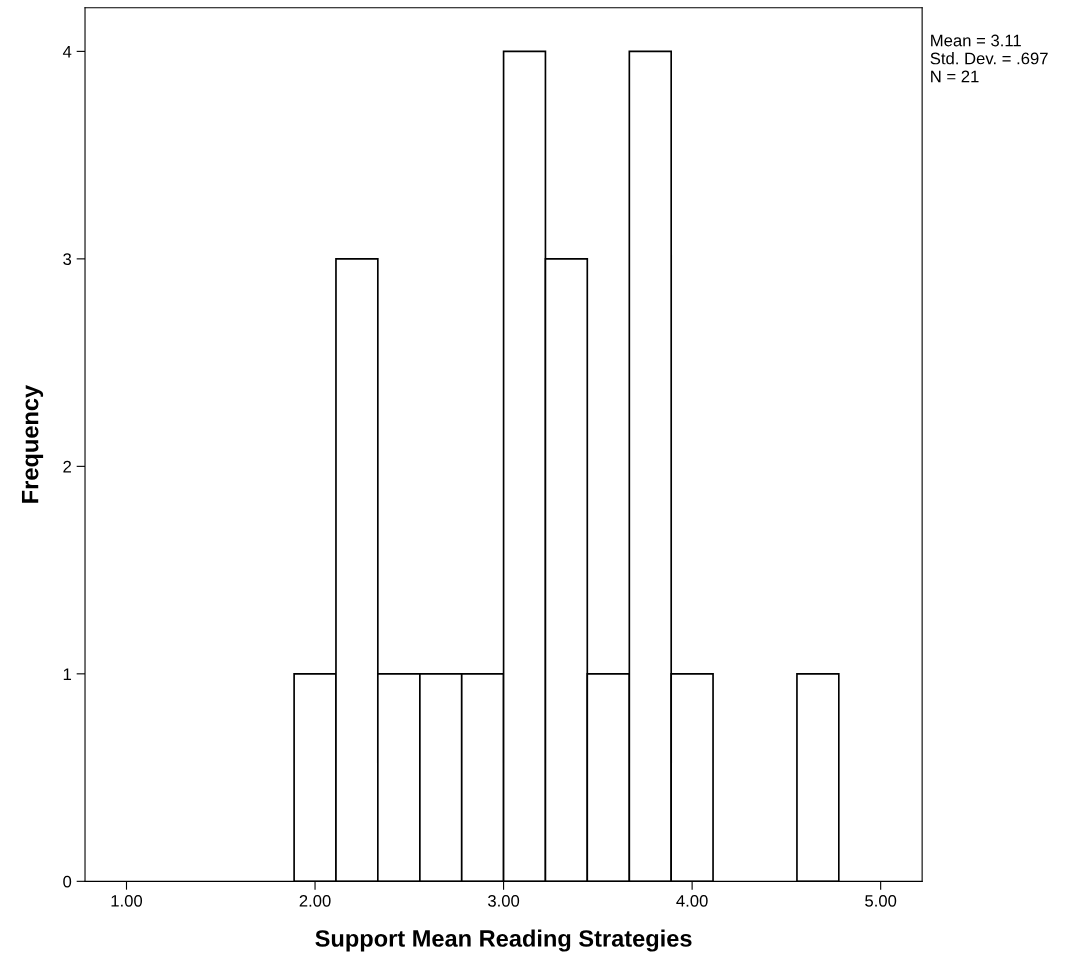 This screenshot has width=1090, height=976. I want to click on x-tick-label: 5.00, so click(881, 900).